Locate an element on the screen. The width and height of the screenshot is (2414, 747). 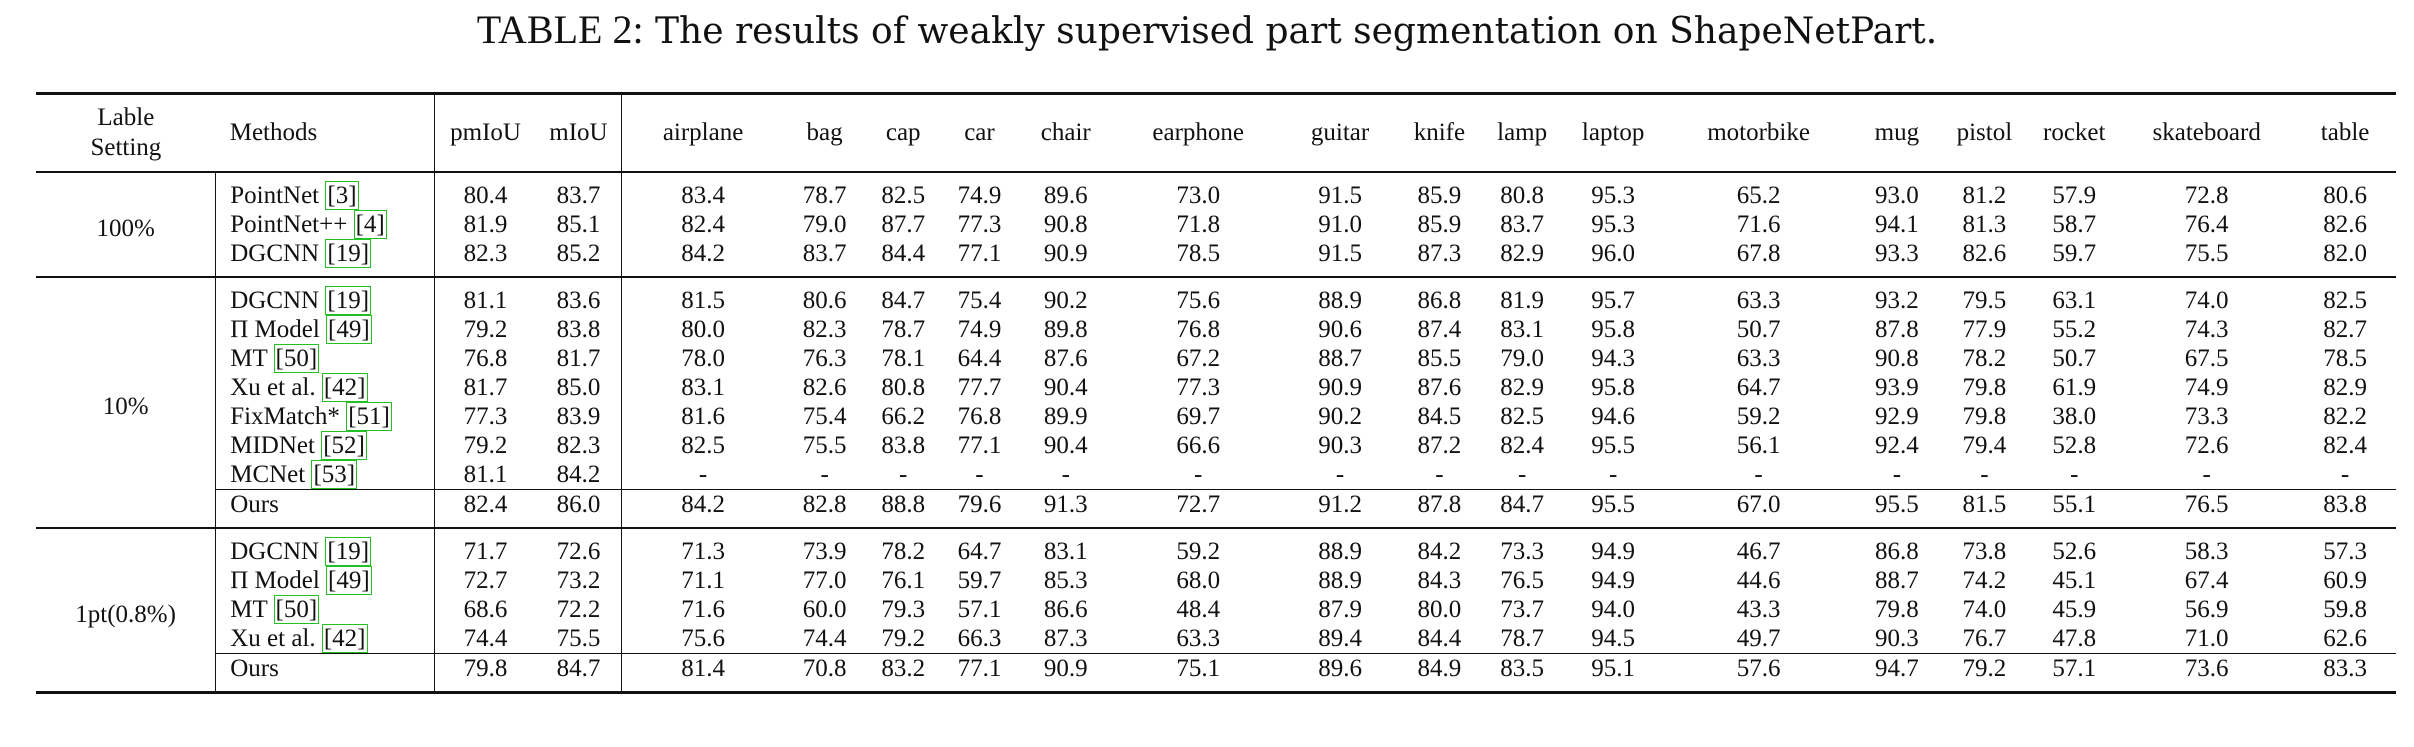
method-name: MT is located at coordinates (249, 358).